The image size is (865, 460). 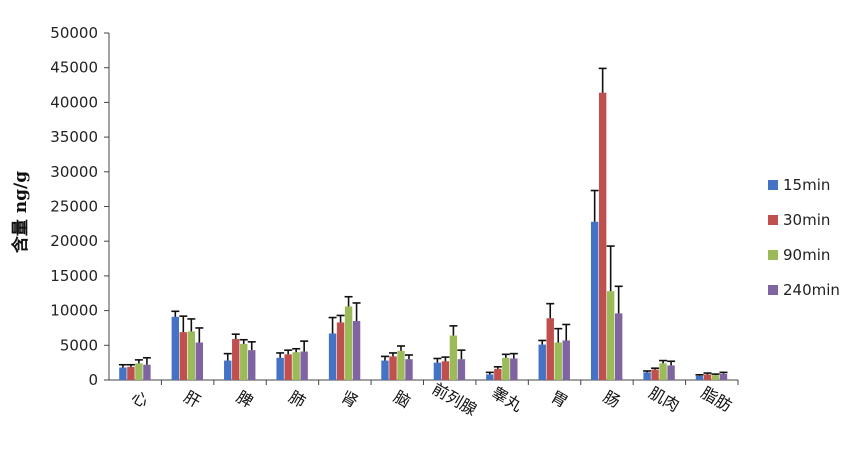 I want to click on y-axis-label: 含量 ng/g, so click(x=20, y=212).